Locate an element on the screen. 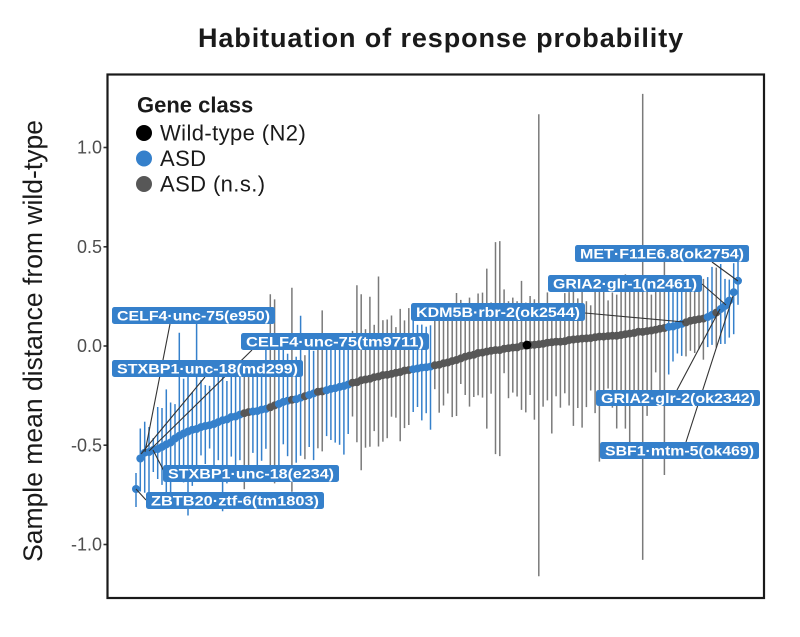  svg-text: GRIA2·glr-1(n2461) is located at coordinates (625, 284).